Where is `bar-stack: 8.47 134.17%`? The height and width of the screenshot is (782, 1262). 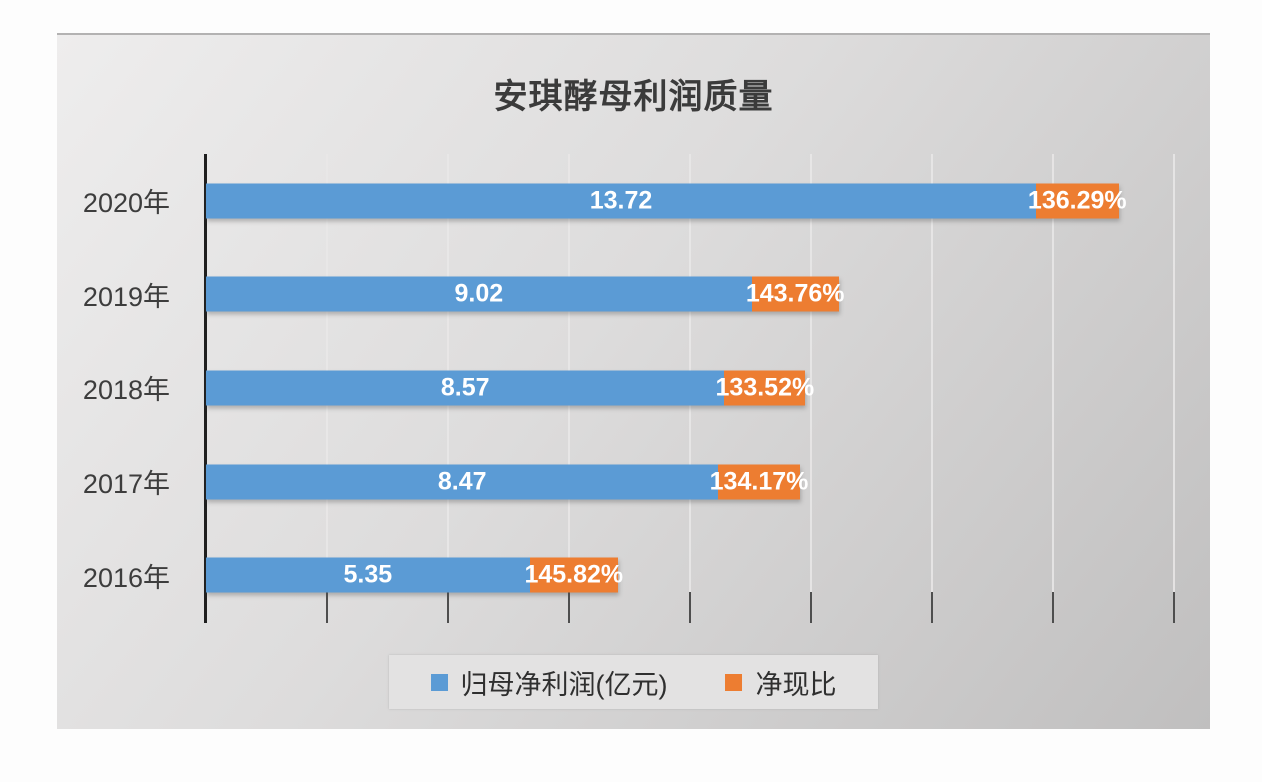 bar-stack: 8.47 134.17% is located at coordinates (507, 482).